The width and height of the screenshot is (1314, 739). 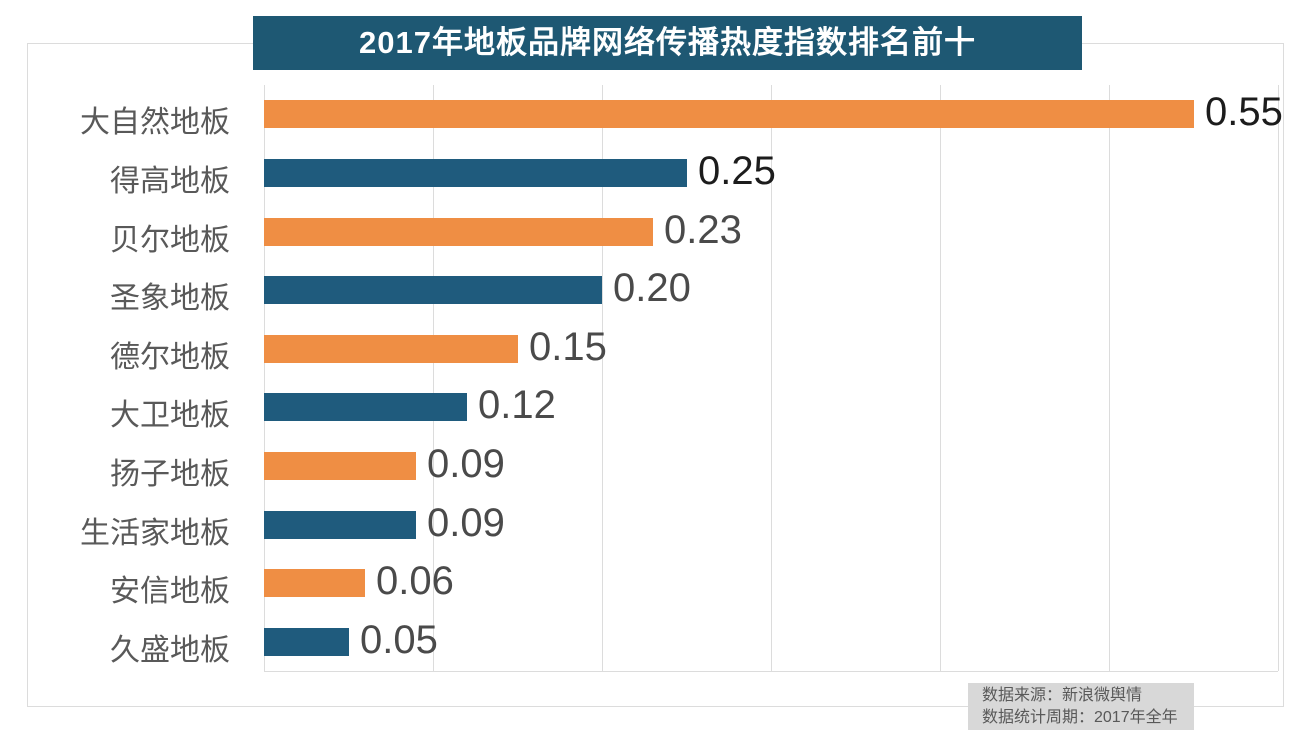 What do you see at coordinates (1080, 717) in the screenshot?
I see `source-line-2: 数据统计周期：2017年全年` at bounding box center [1080, 717].